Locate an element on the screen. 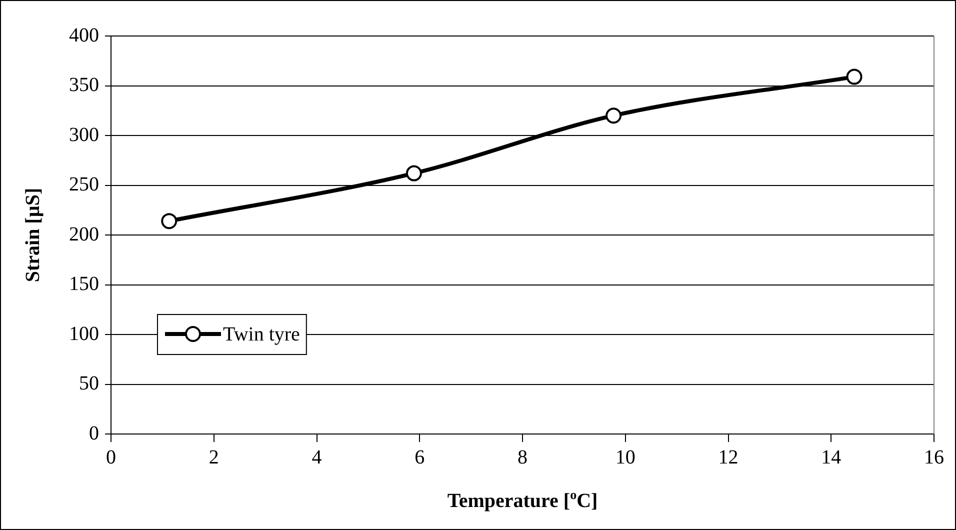  x-tick-label: 4 is located at coordinates (317, 457).